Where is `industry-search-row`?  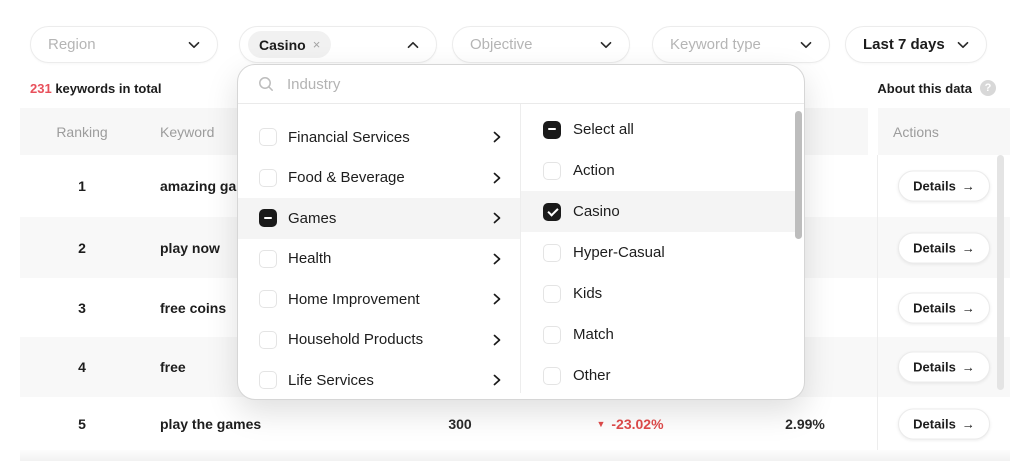 industry-search-row is located at coordinates (521, 84).